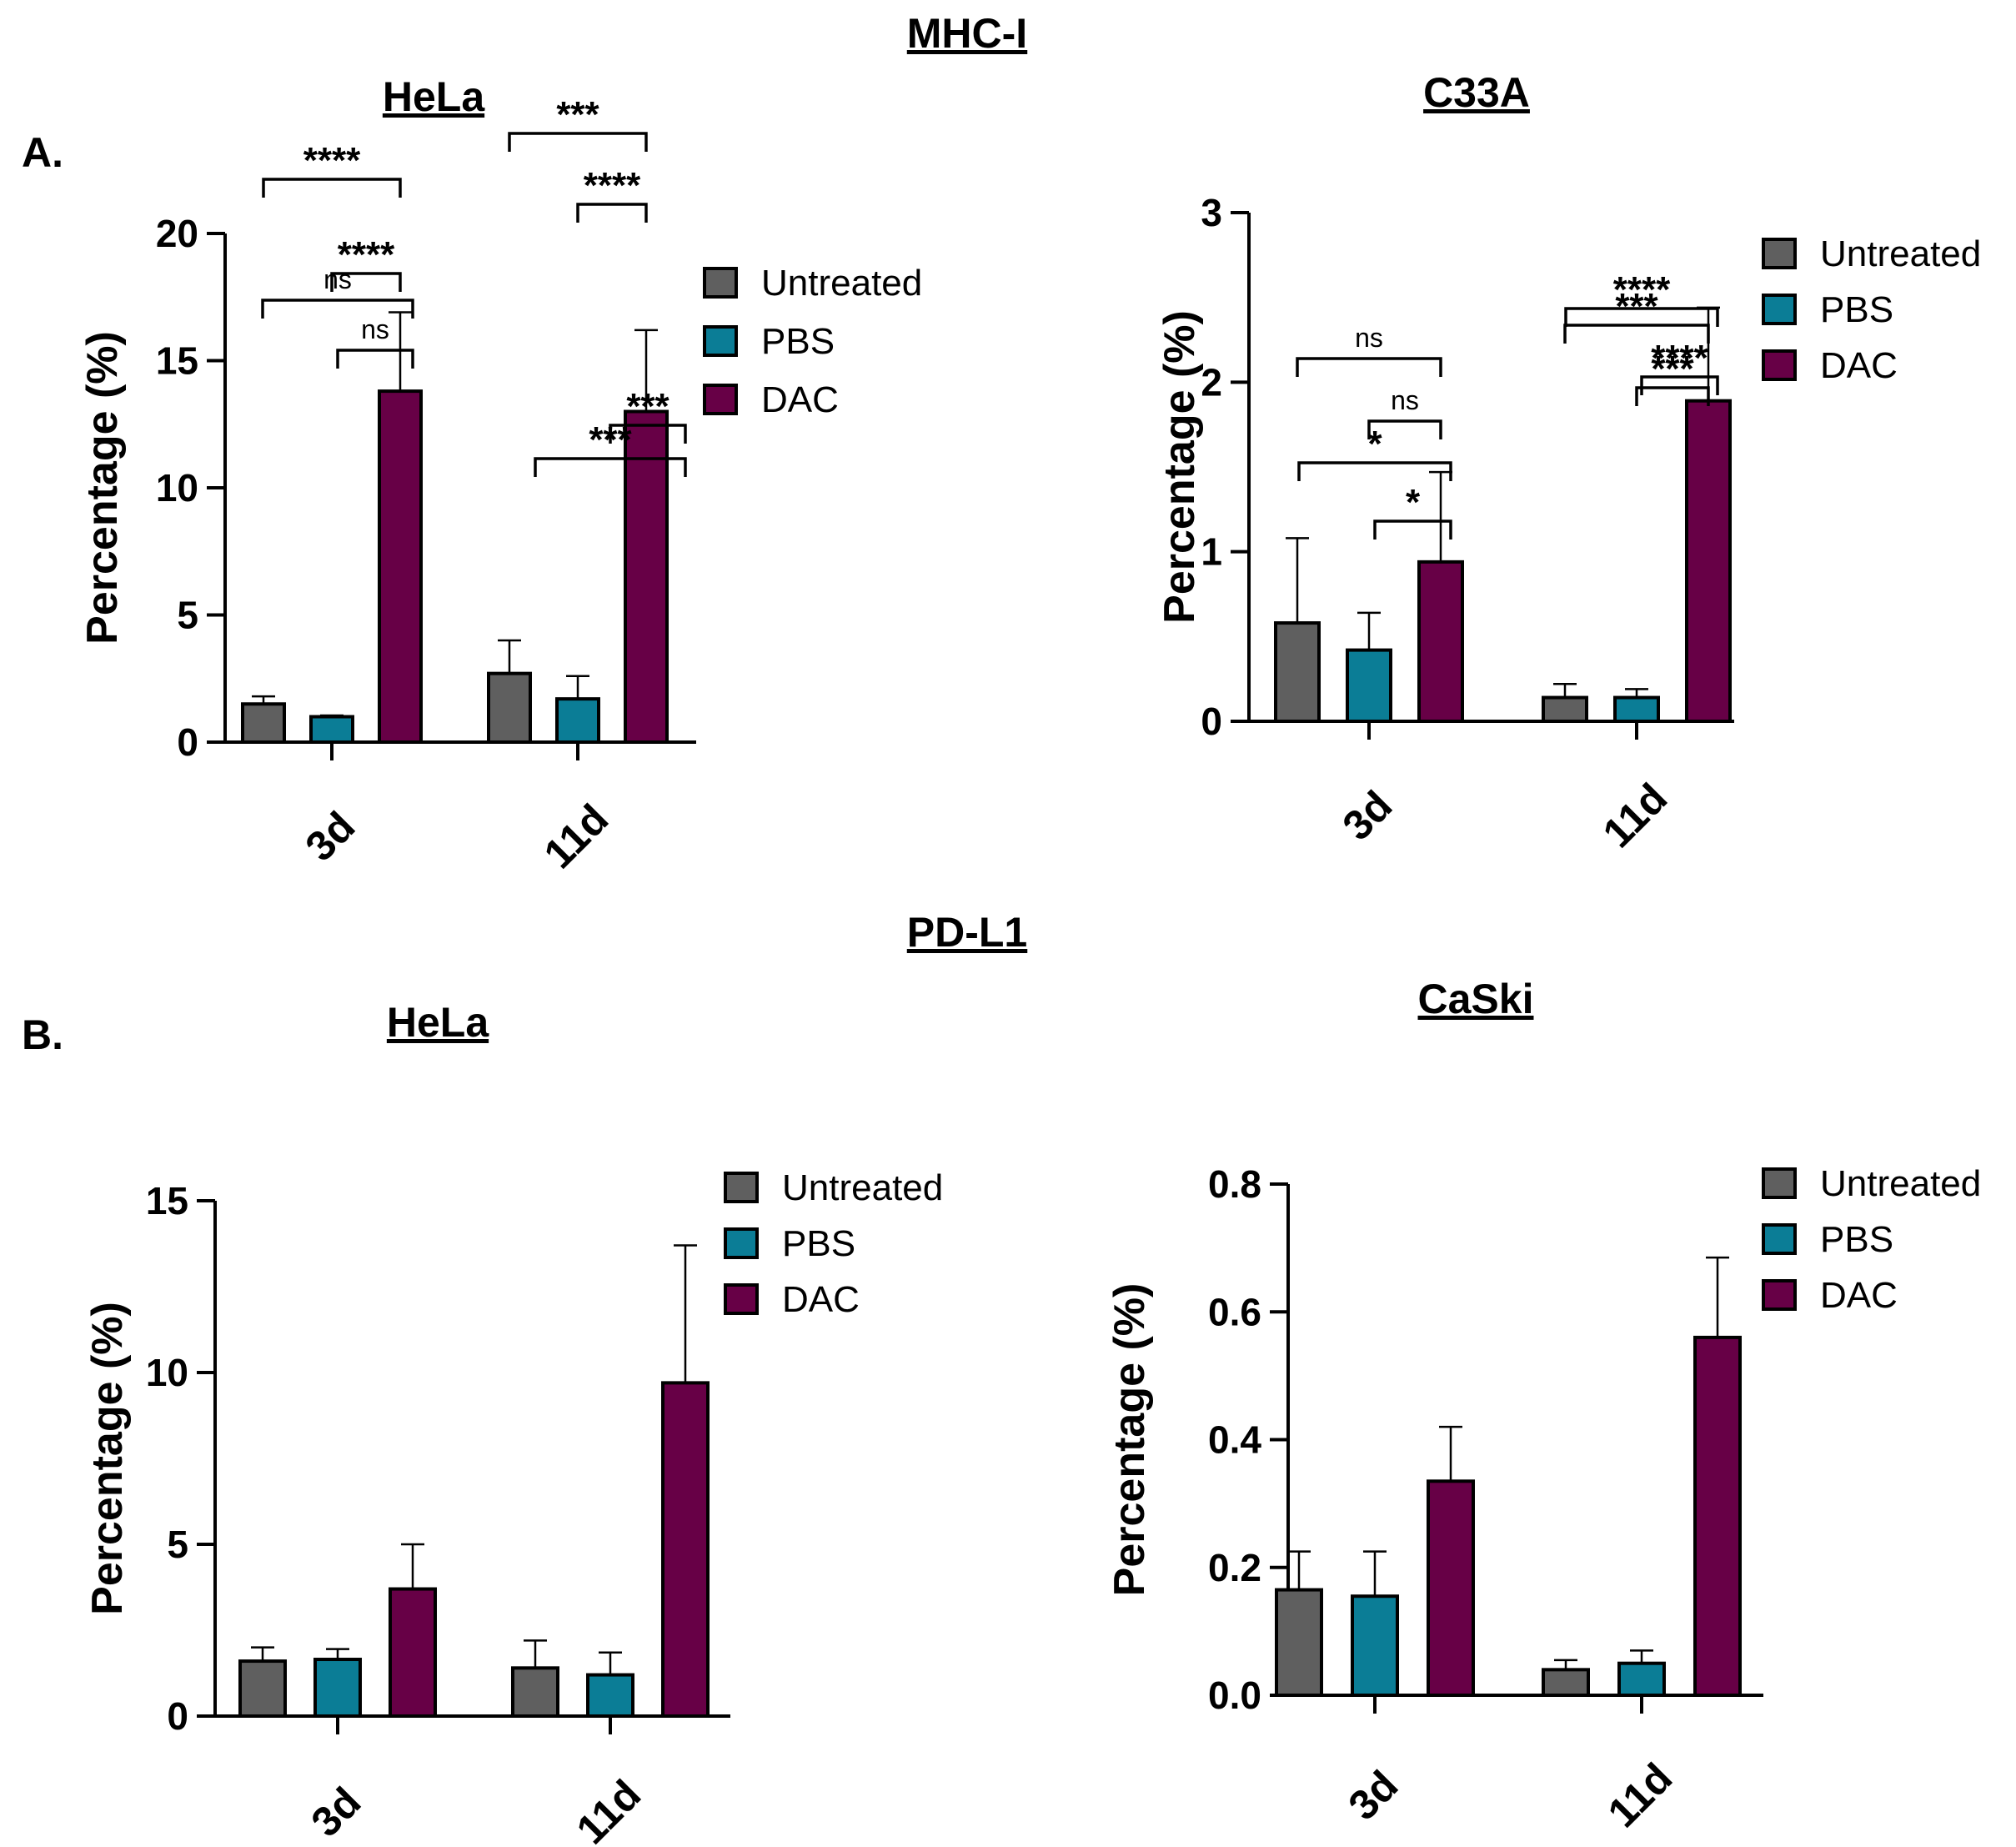 The height and width of the screenshot is (1847, 2016). What do you see at coordinates (434, 96) in the screenshot?
I see `chart-title: HeLa` at bounding box center [434, 96].